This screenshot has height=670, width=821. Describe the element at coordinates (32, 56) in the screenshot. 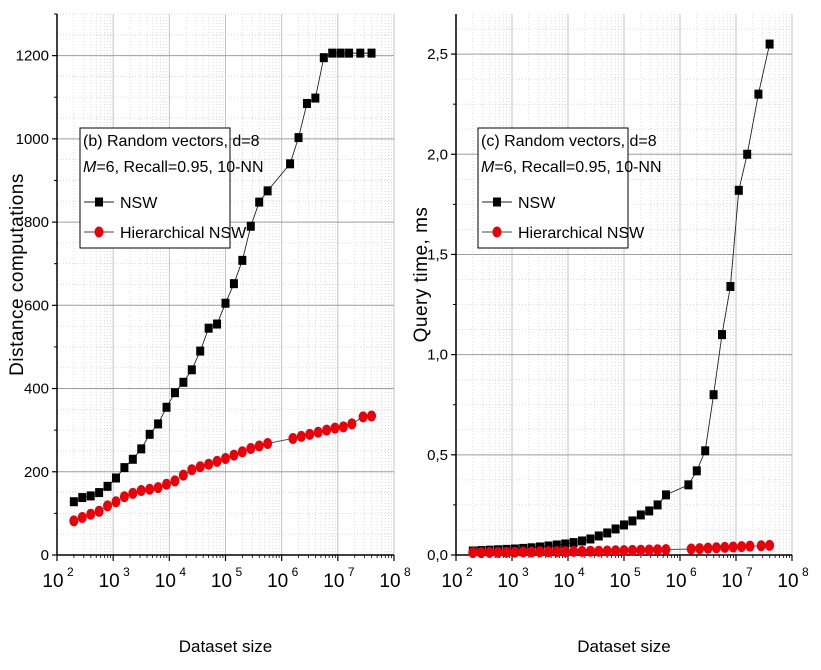

I see `y-tick-label: 1200` at that location.